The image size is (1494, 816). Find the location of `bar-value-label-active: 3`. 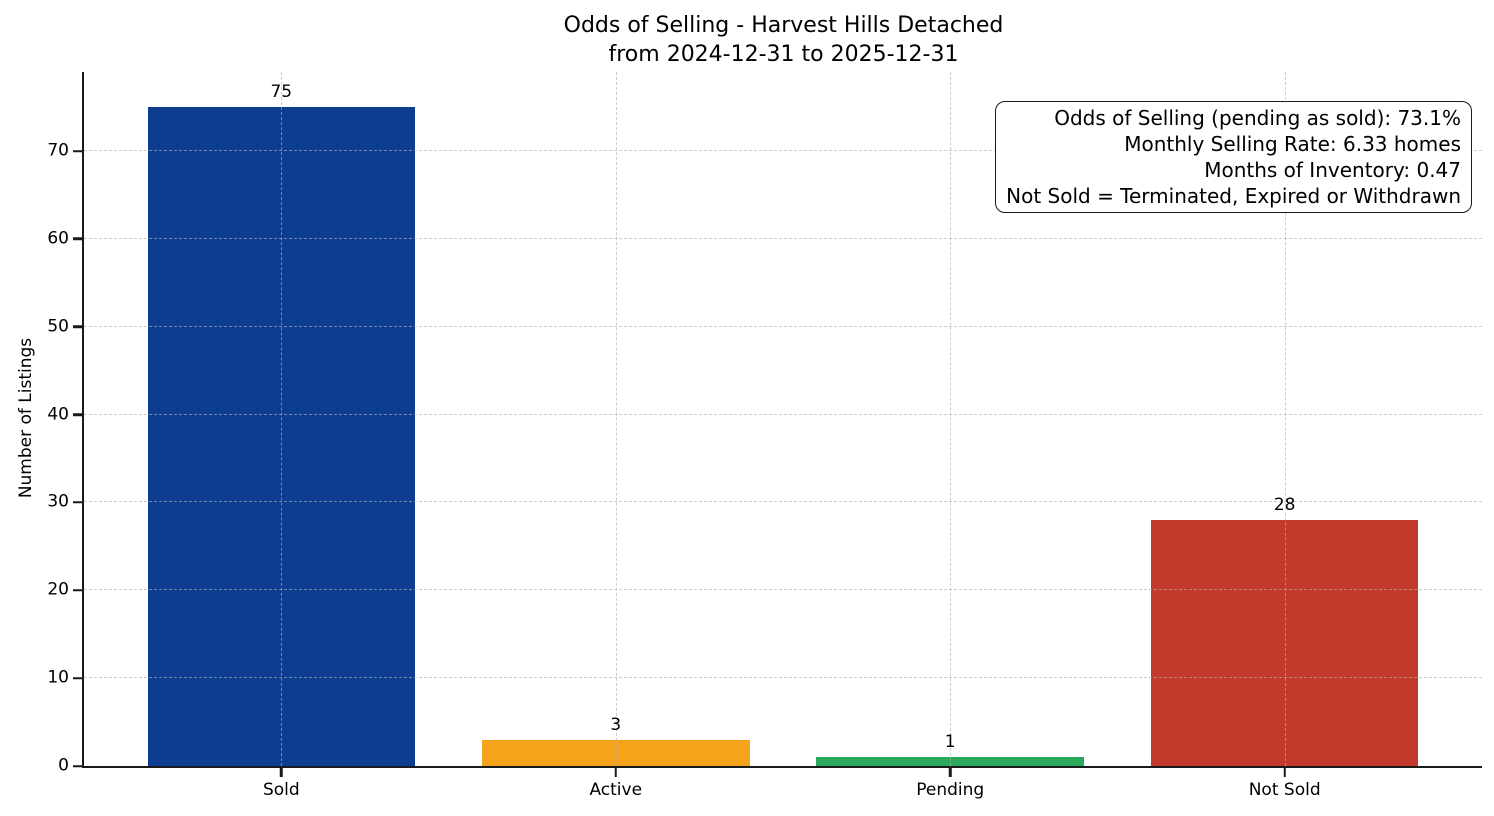

bar-value-label-active: 3 is located at coordinates (616, 724).